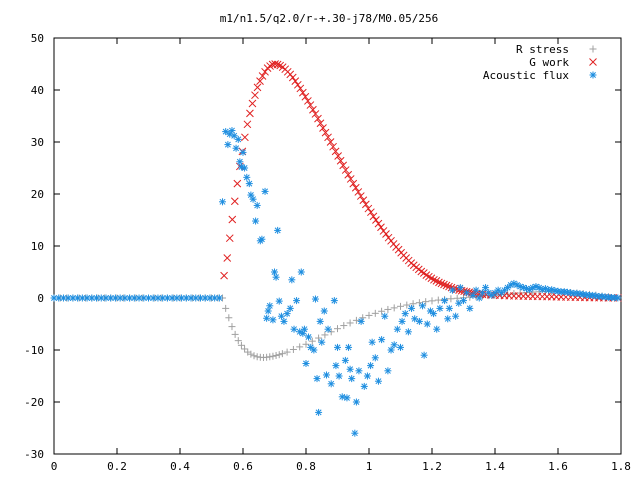  I want to click on x-tick-label: 0.4, so click(180, 466).